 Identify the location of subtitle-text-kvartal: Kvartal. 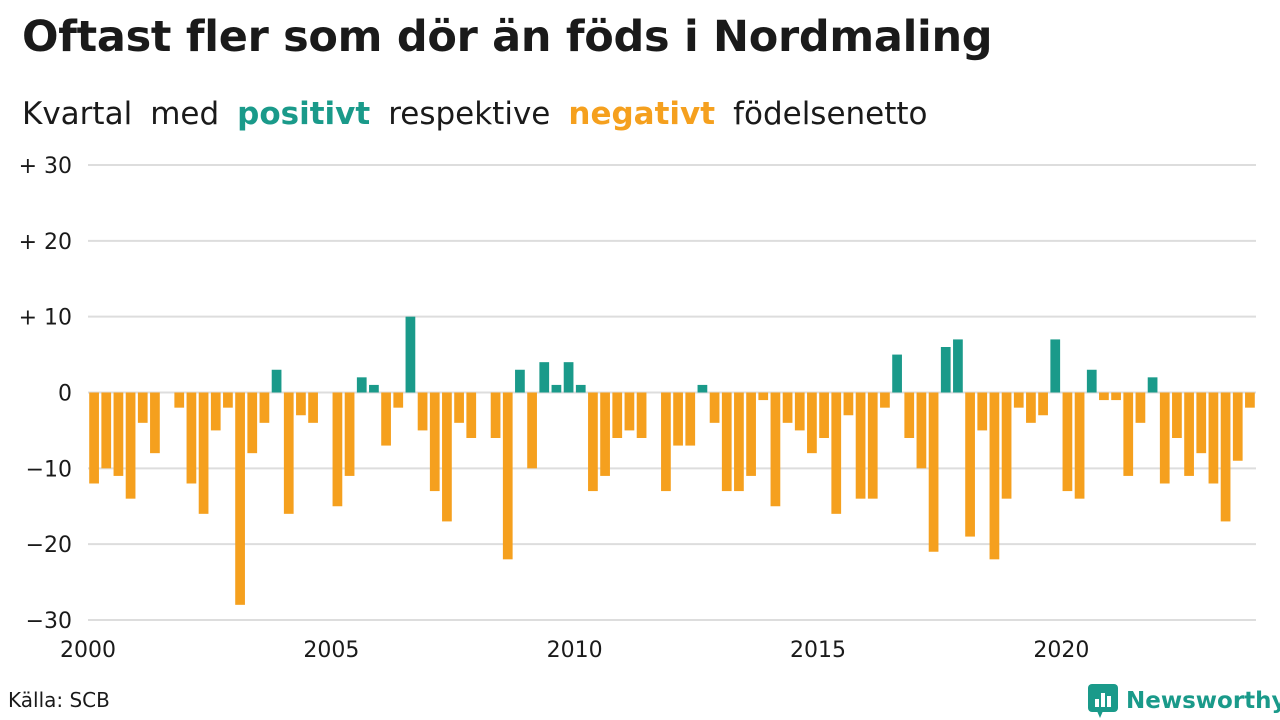
(77, 114).